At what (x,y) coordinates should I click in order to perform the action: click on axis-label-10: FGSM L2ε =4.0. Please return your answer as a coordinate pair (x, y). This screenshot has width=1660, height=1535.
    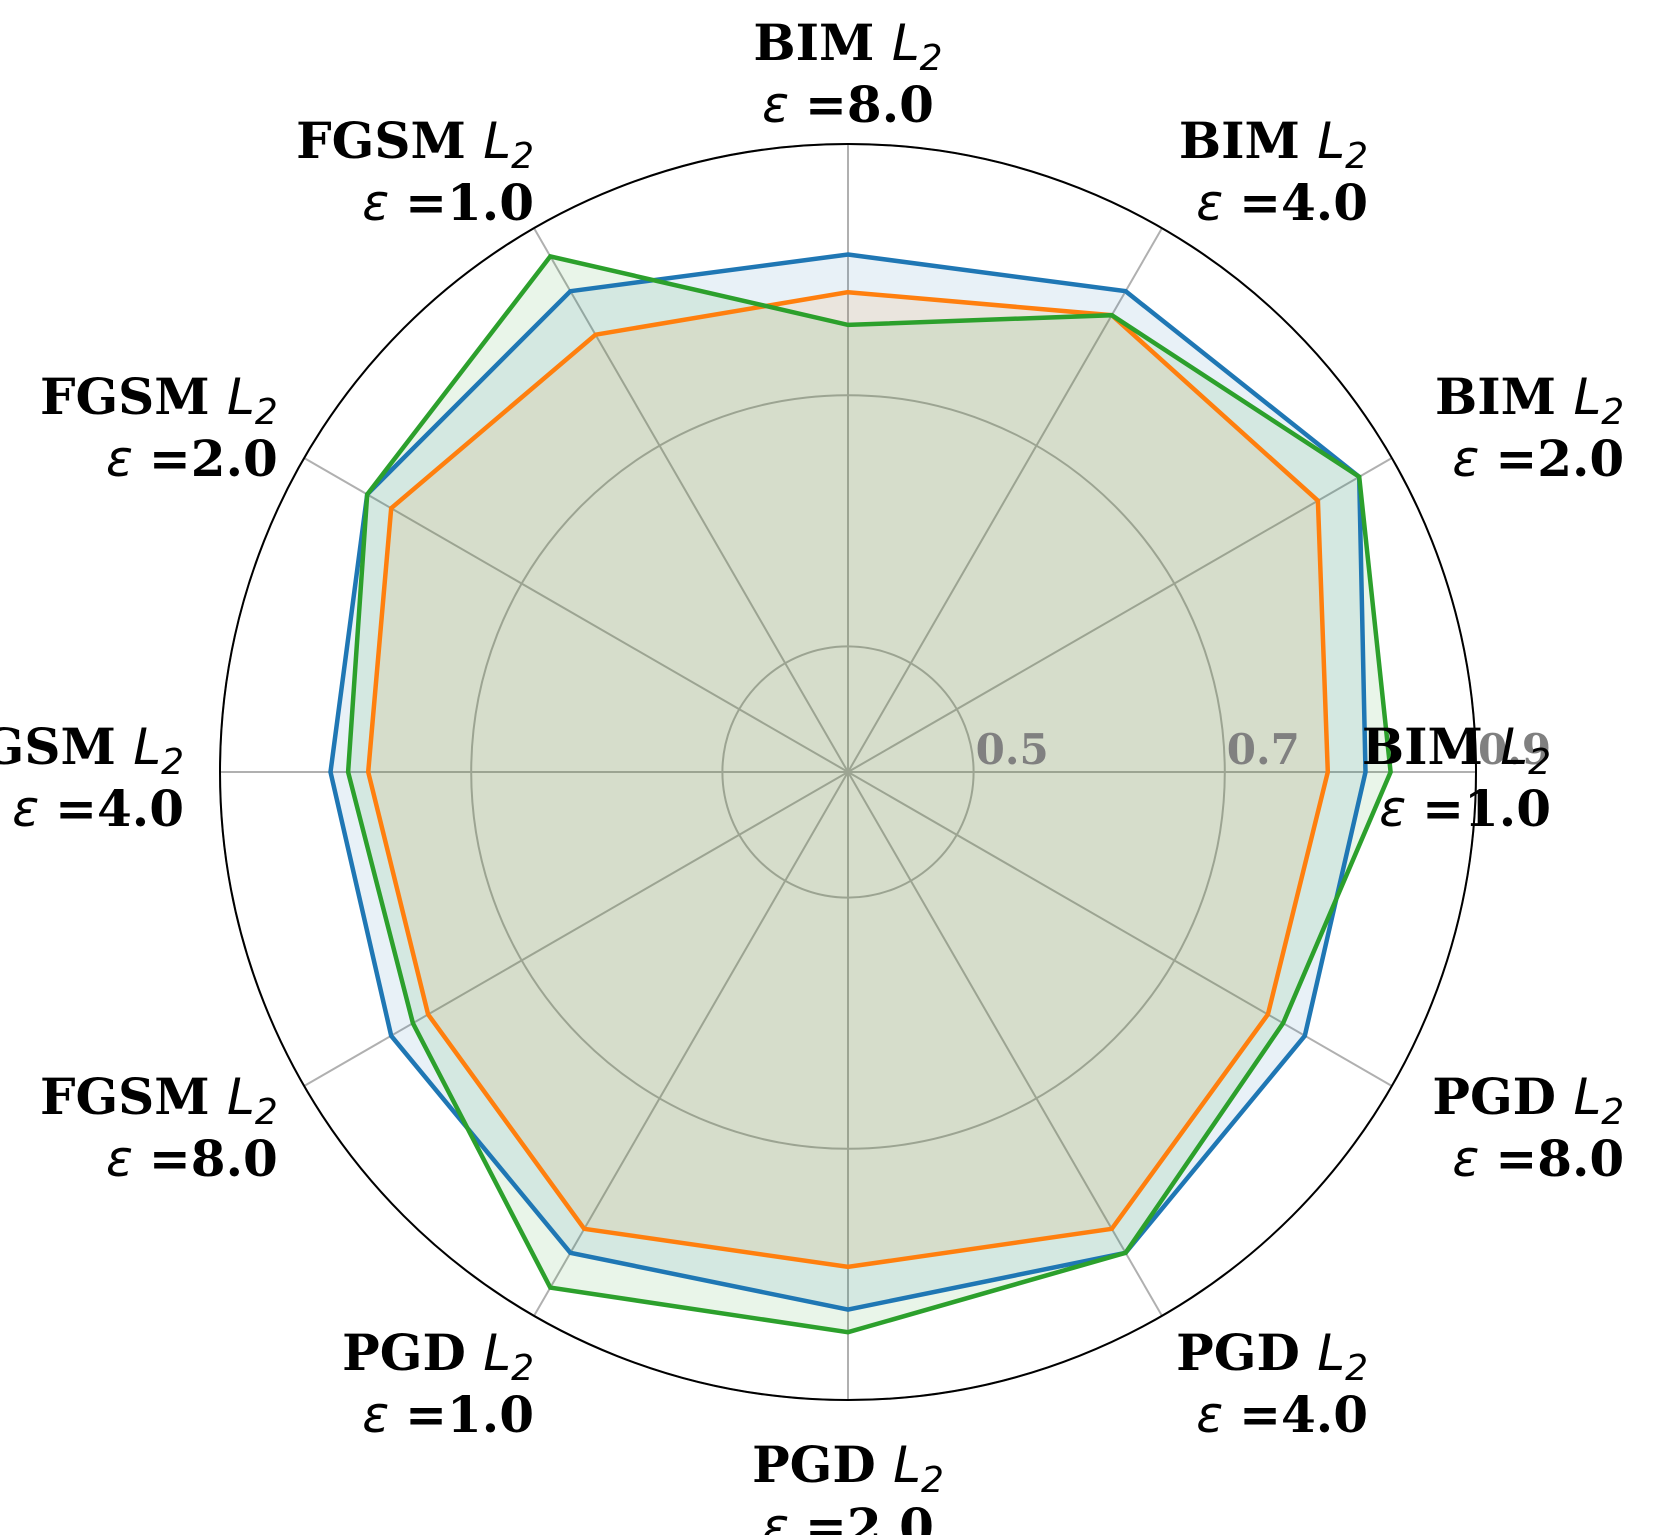
    Looking at the image, I should click on (92, 777).